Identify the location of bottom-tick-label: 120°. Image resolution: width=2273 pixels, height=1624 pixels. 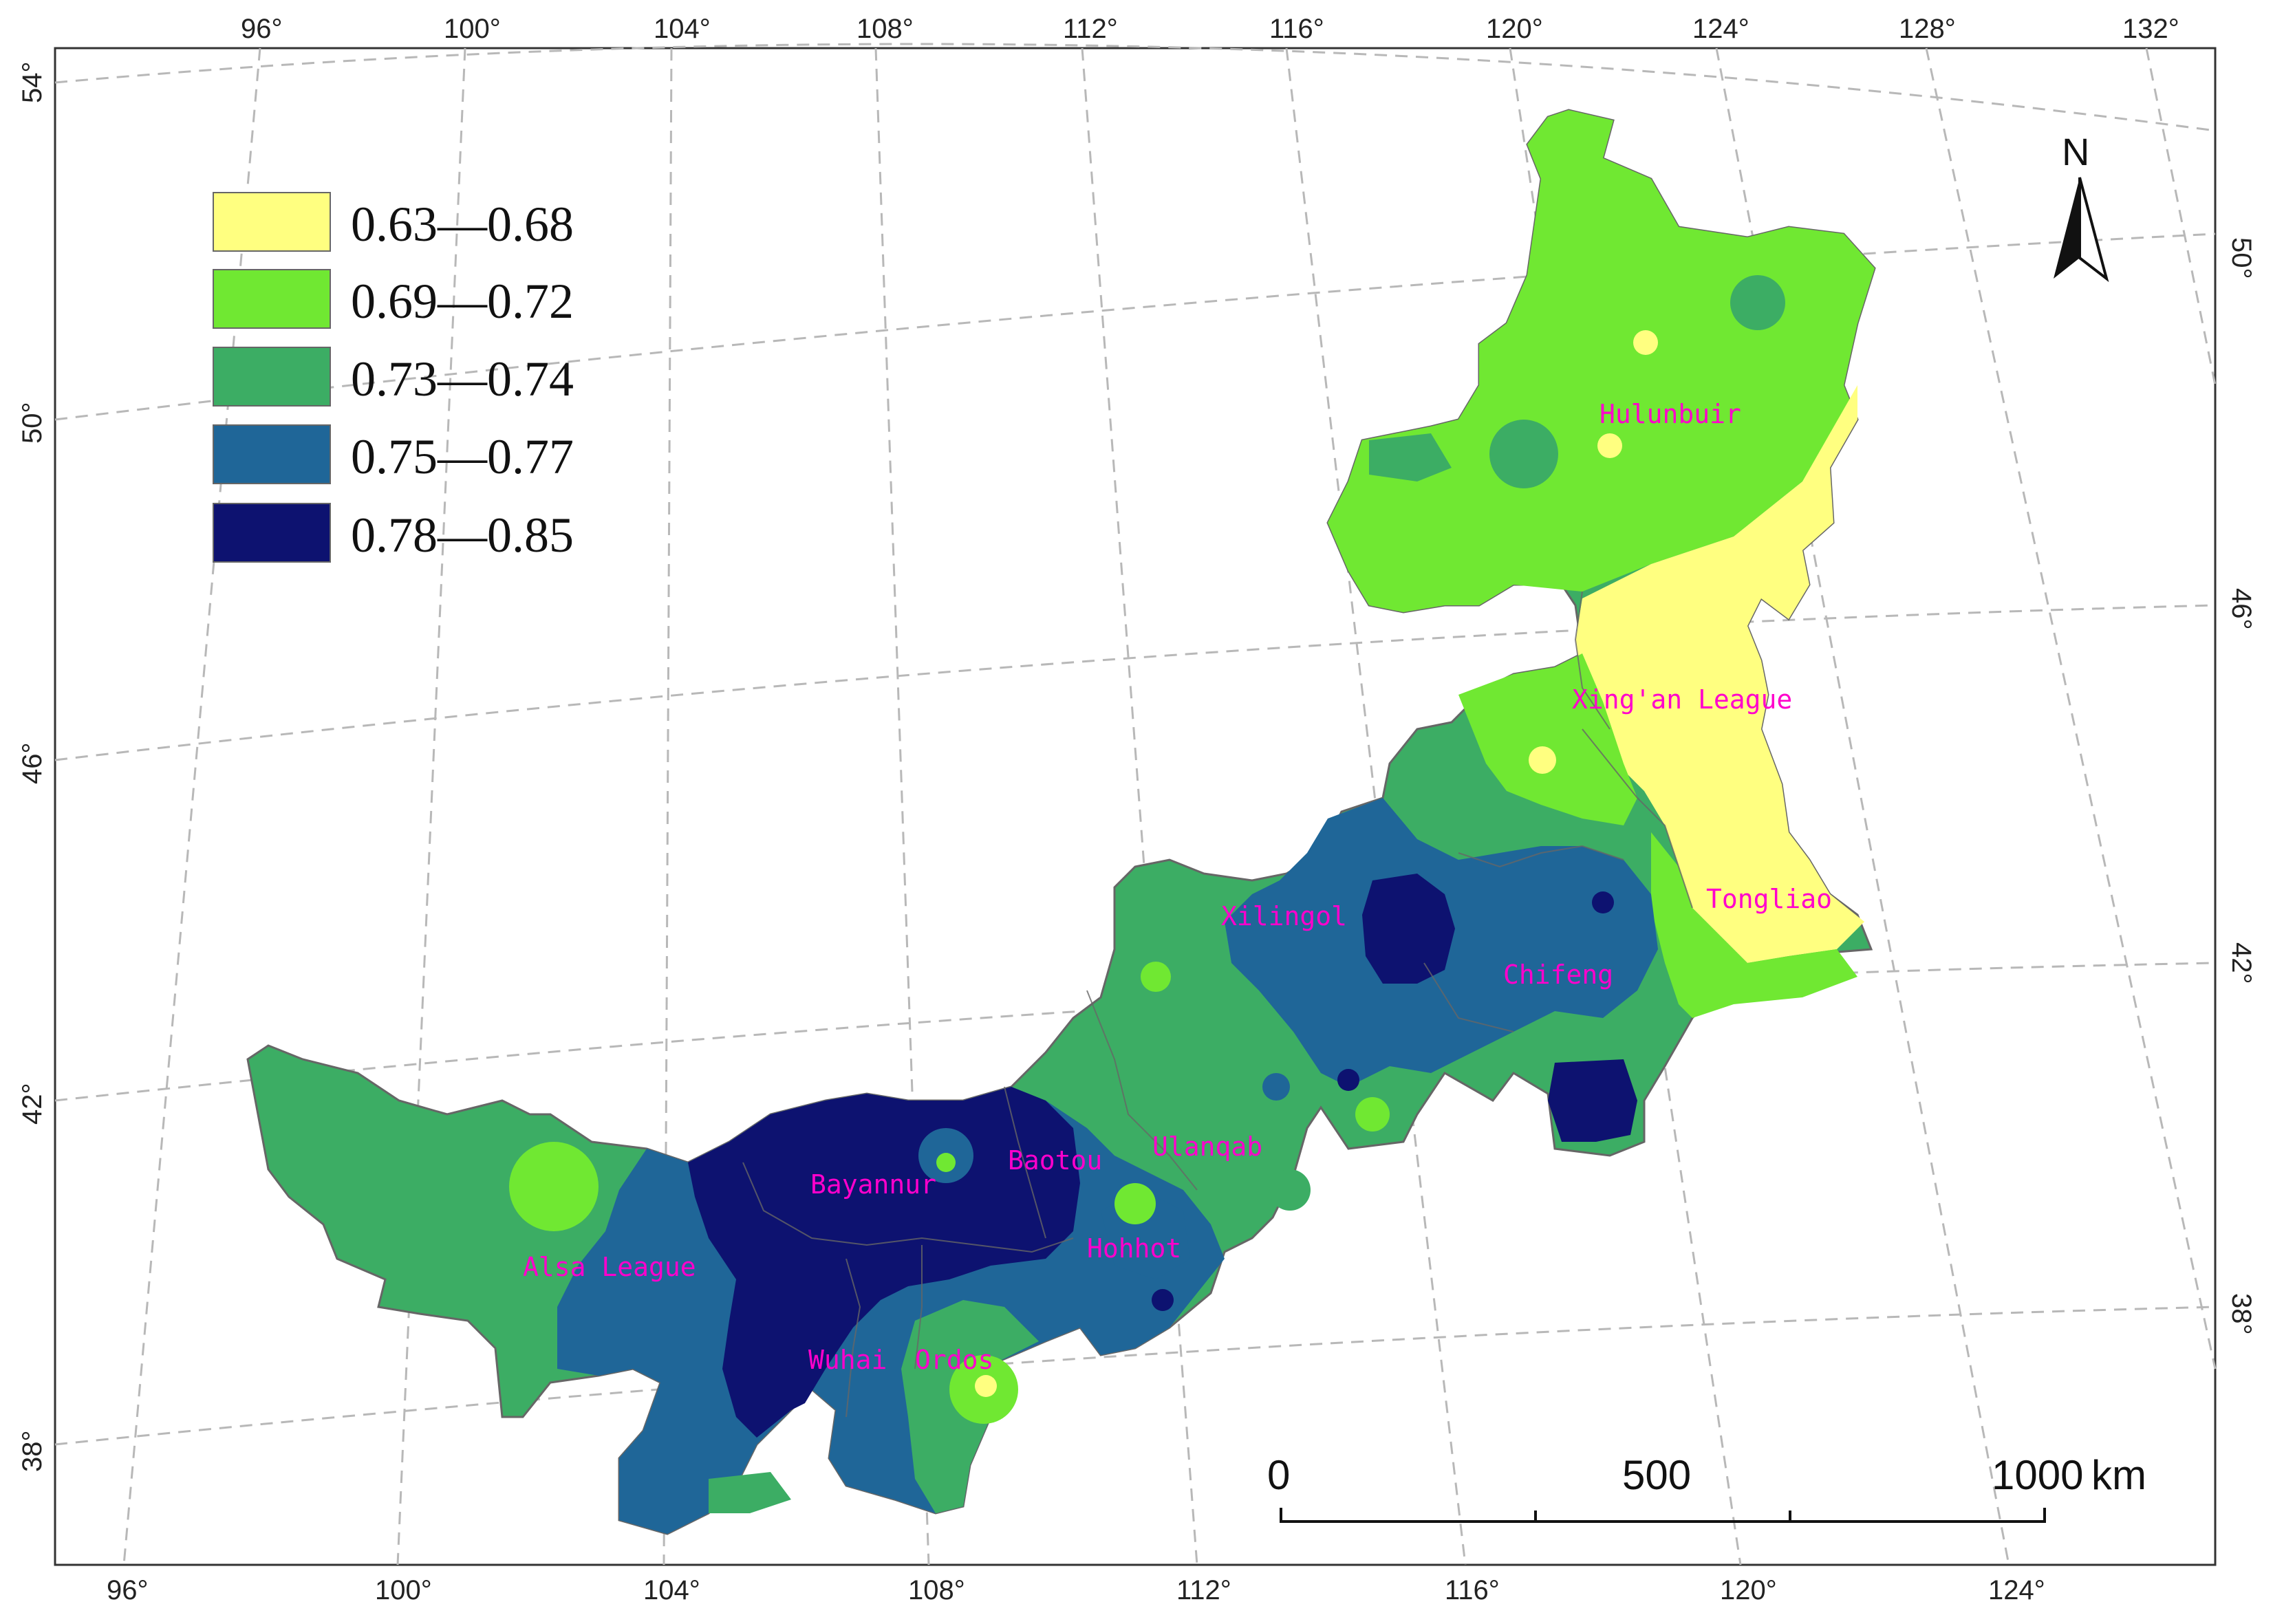
(1749, 1590).